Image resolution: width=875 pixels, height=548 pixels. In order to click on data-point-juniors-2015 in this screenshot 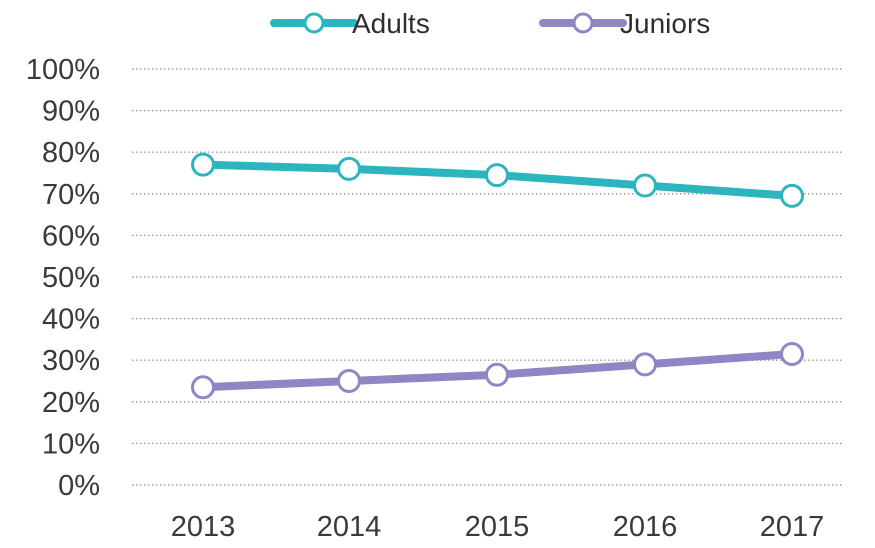, I will do `click(497, 374)`.